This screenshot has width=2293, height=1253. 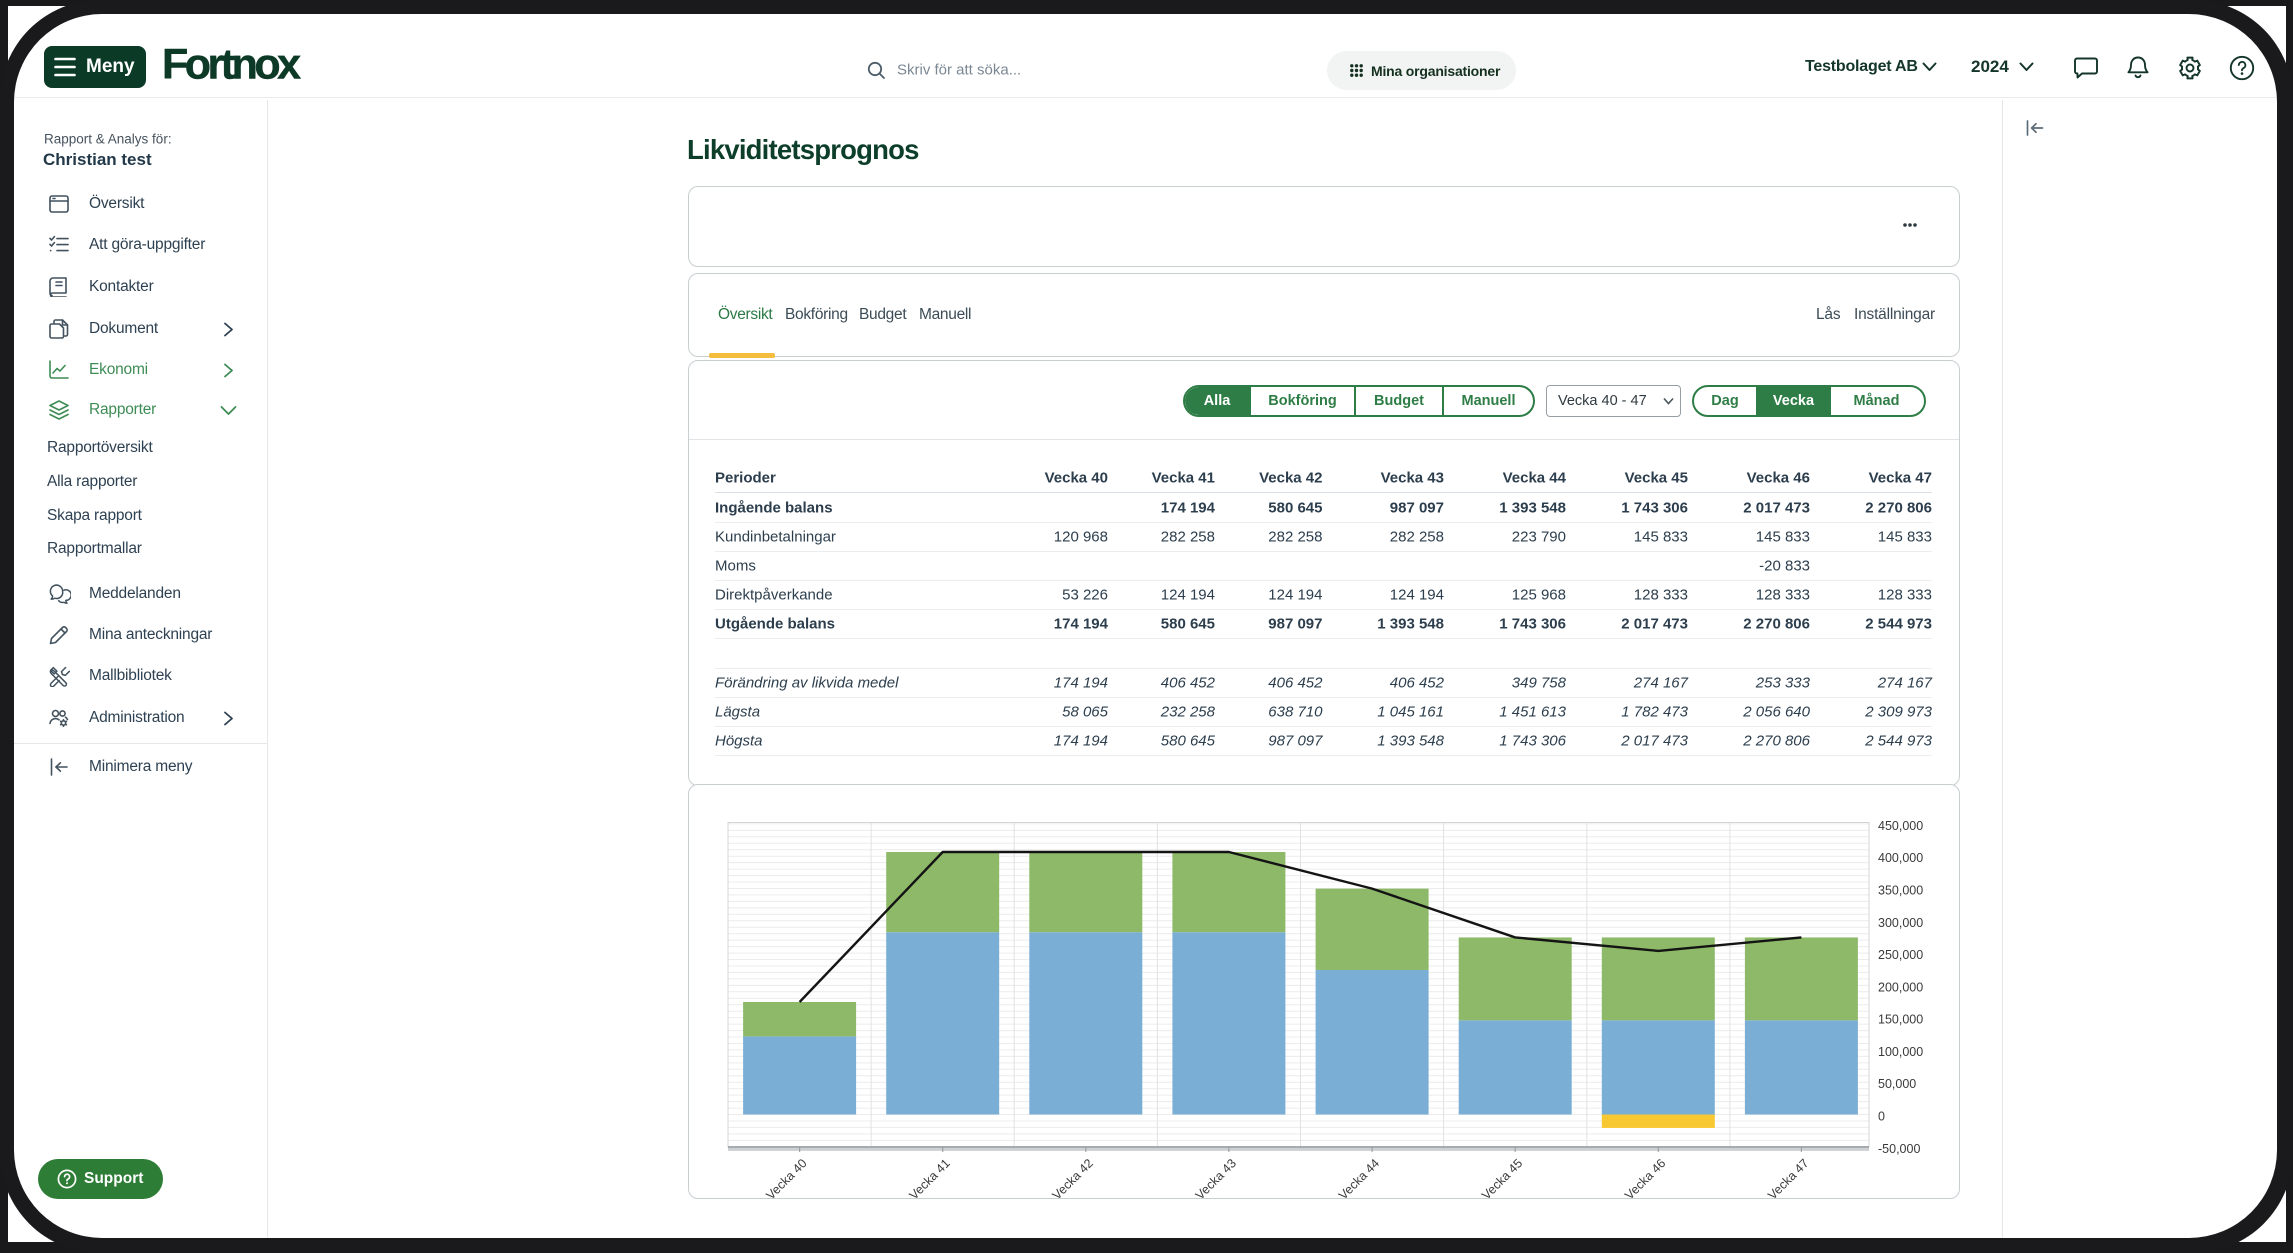 What do you see at coordinates (1897, 1084) in the screenshot?
I see `svg-text: 50,000` at bounding box center [1897, 1084].